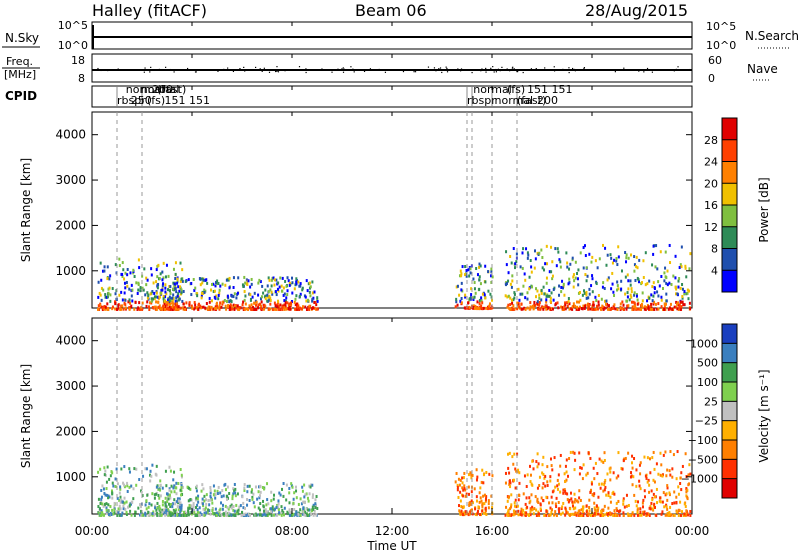 The height and width of the screenshot is (554, 800). What do you see at coordinates (729, 172) in the screenshot?
I see `colorbar-segment` at bounding box center [729, 172].